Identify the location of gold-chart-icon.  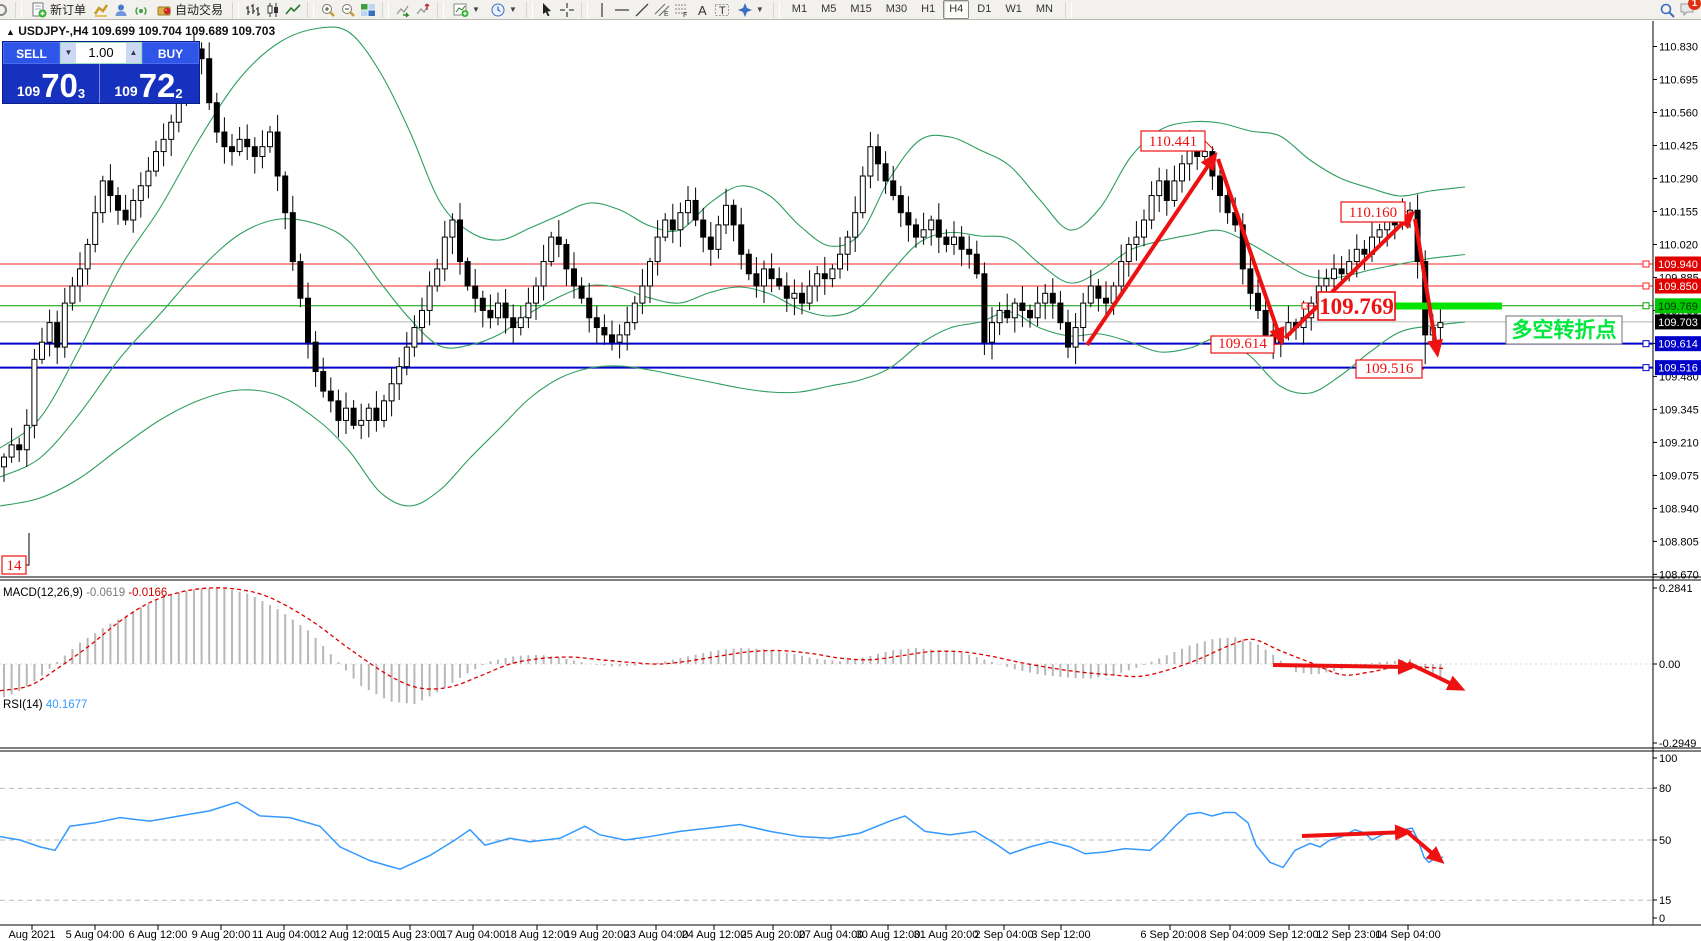
(101, 10).